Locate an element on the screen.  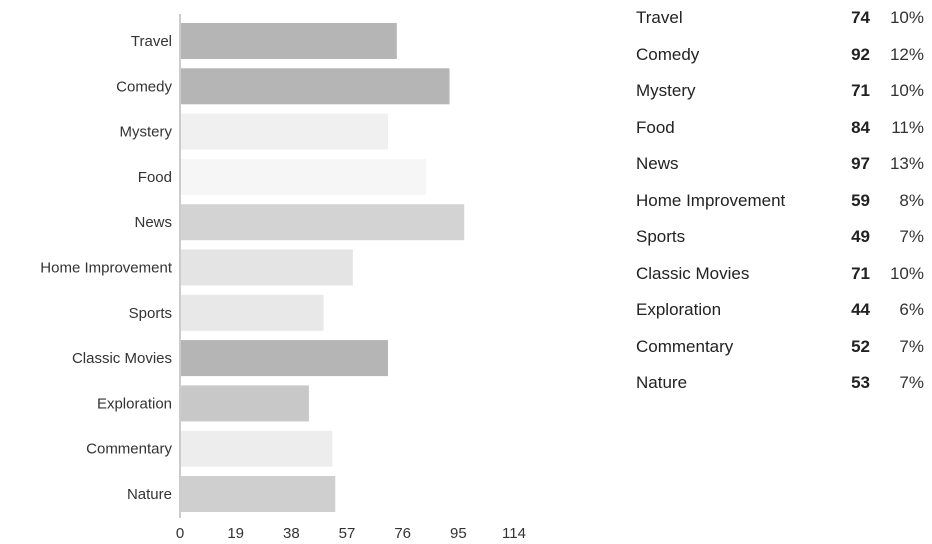
legend-label: Commentary is located at coordinates (685, 346).